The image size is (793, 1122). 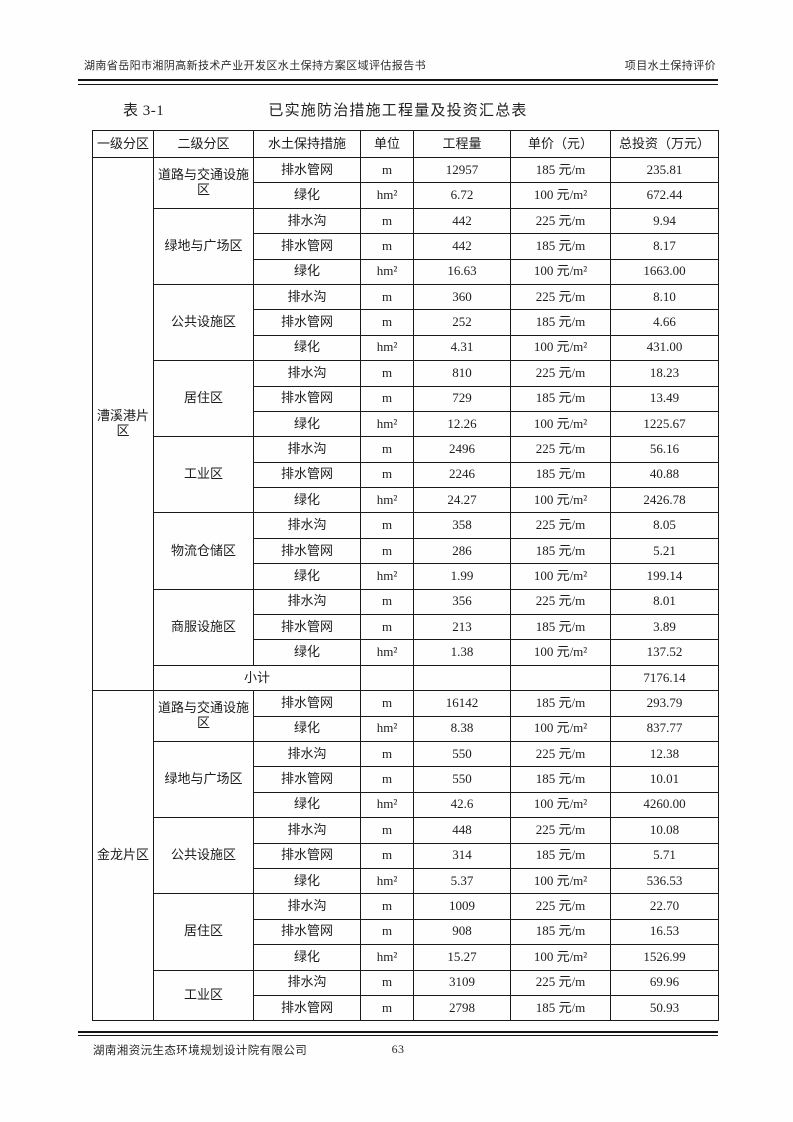 I want to click on quantity-cell: 15.27, so click(x=462, y=957).